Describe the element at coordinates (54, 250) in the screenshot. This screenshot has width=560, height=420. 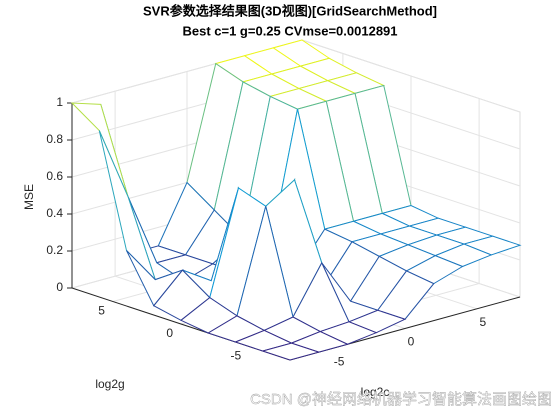
I see `z-tick-label: 0.2` at that location.